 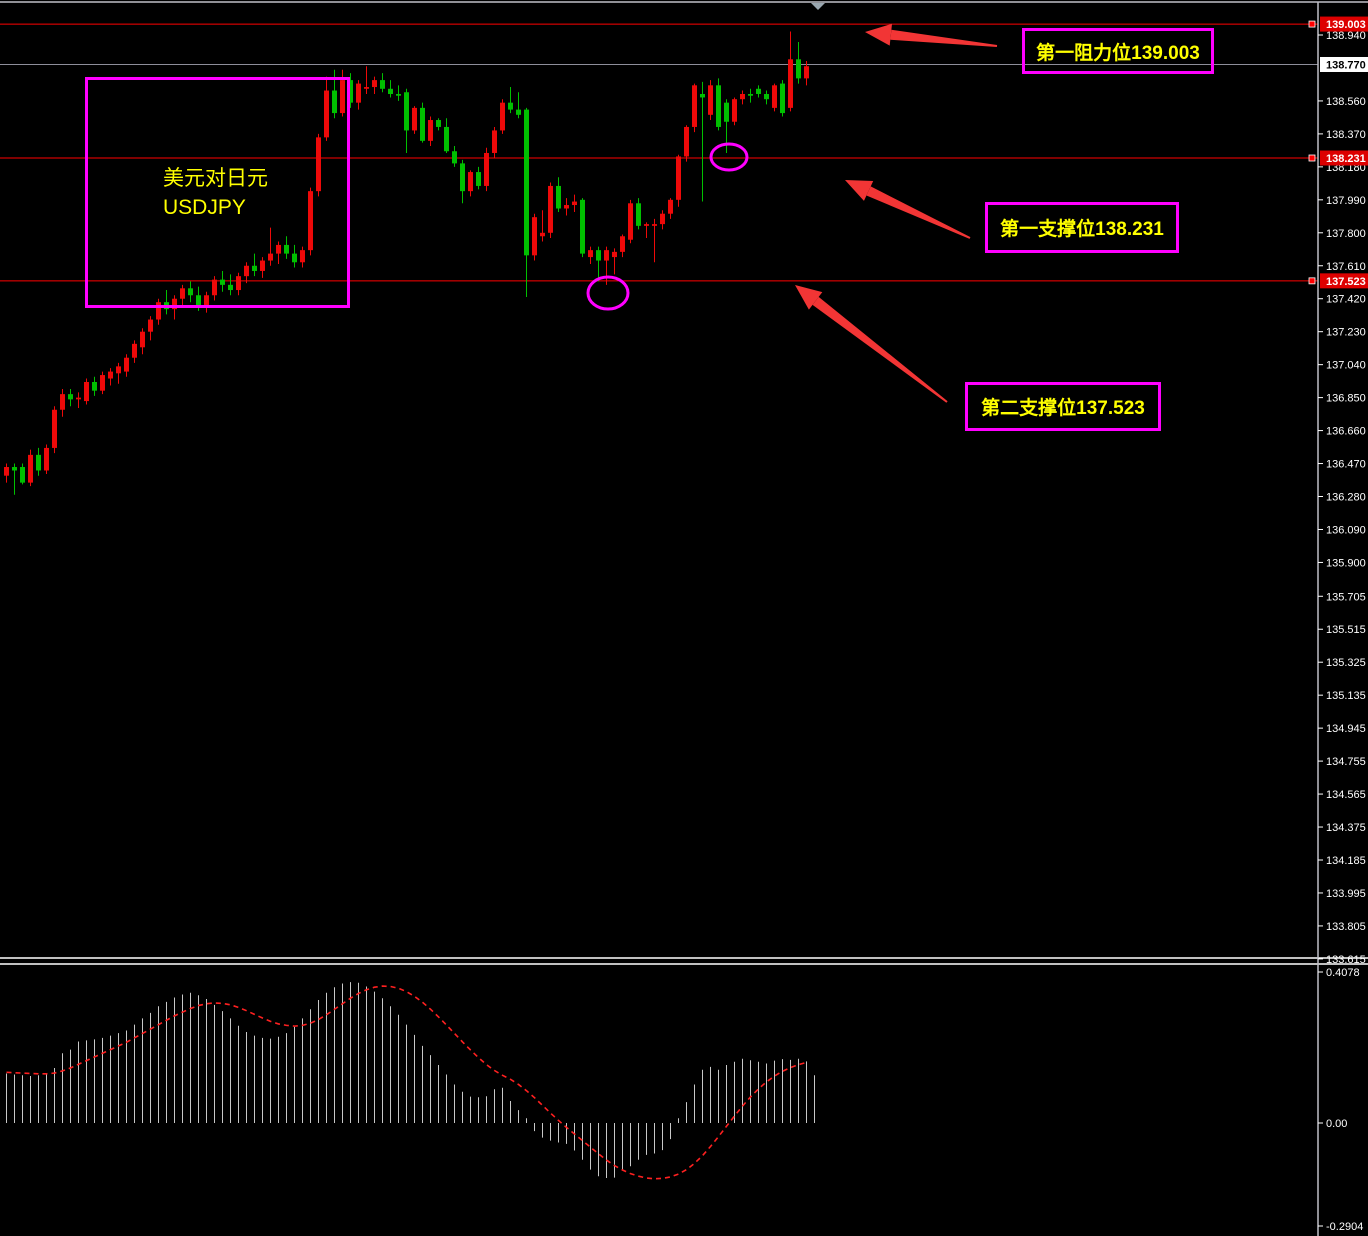 What do you see at coordinates (729, 157) in the screenshot?
I see `ellipse-retest` at bounding box center [729, 157].